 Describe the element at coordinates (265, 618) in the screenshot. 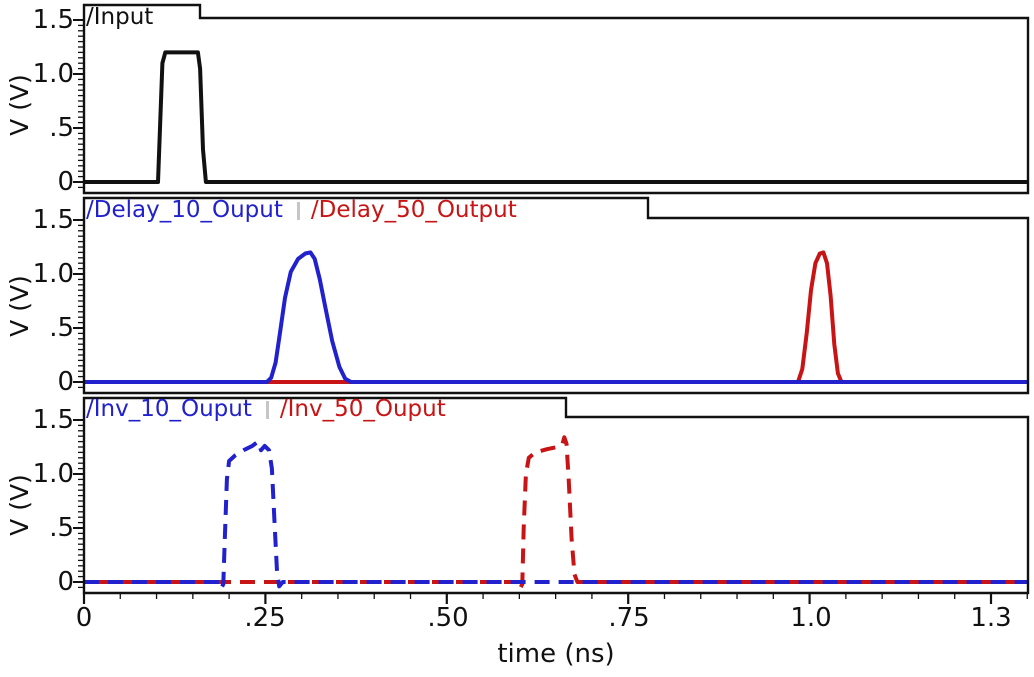

I see `x-tick-label: .25` at that location.